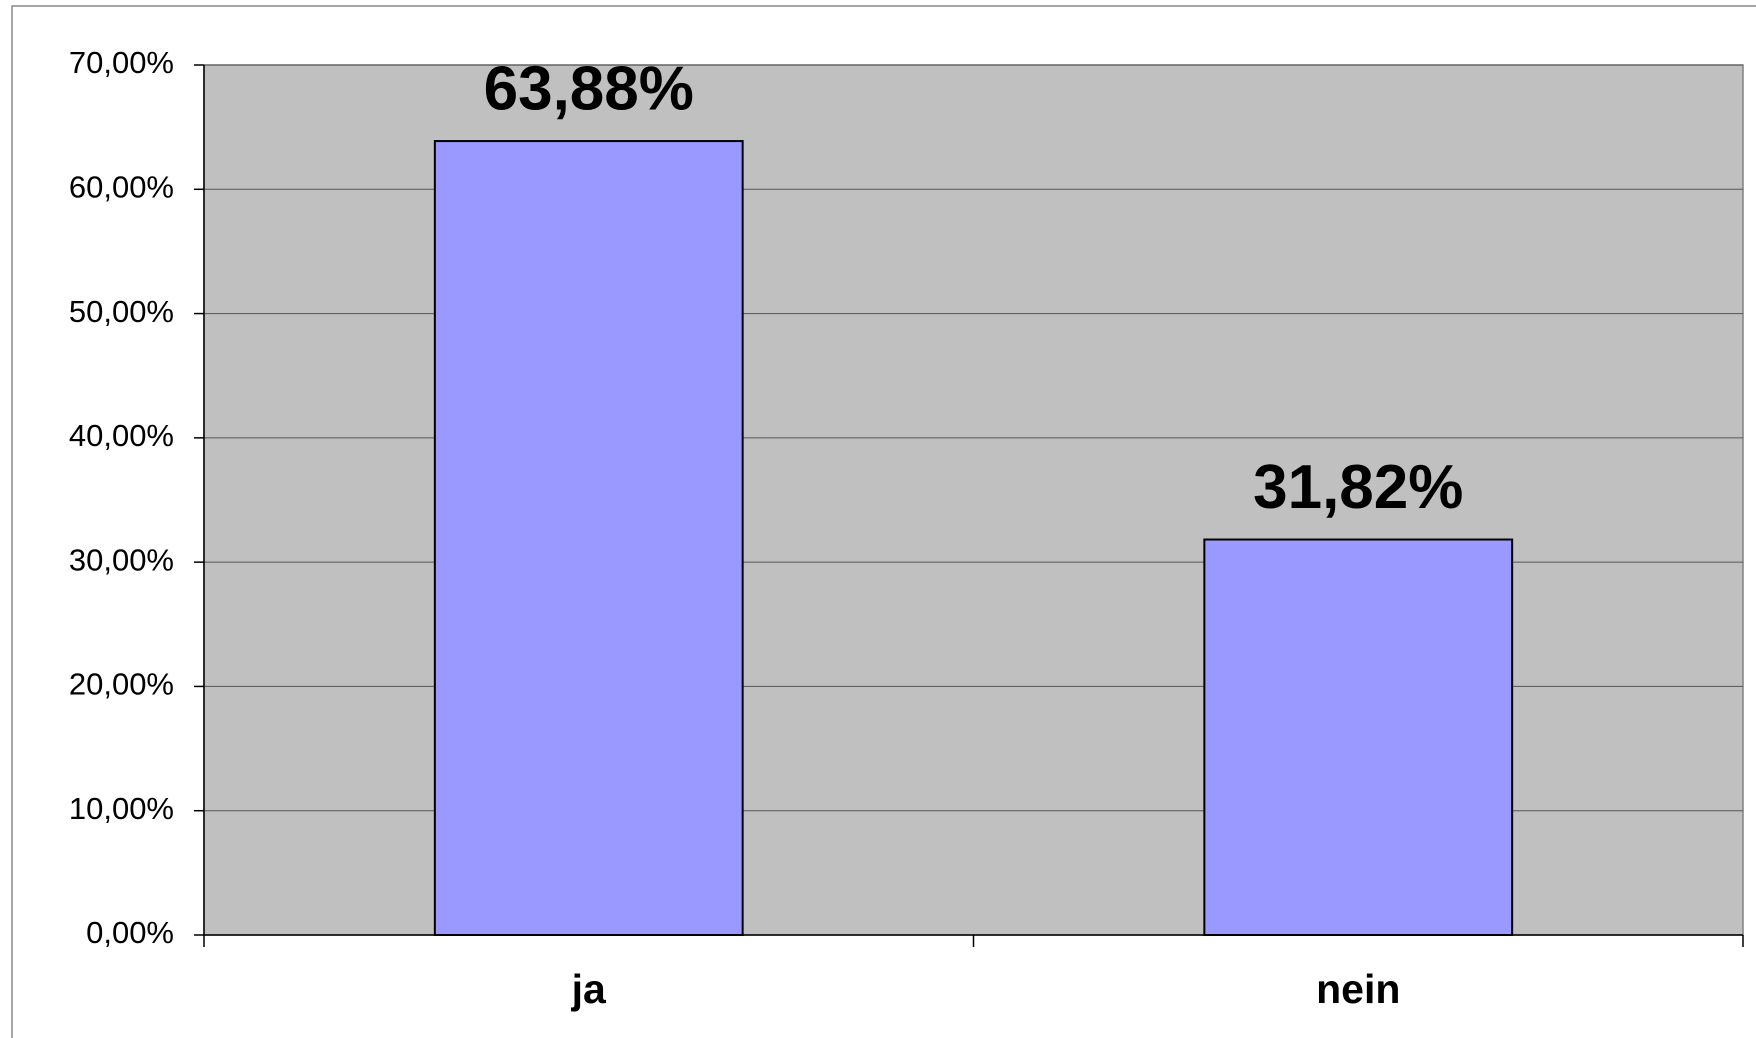 Image resolution: width=1756 pixels, height=1038 pixels. What do you see at coordinates (130, 932) in the screenshot?
I see `y-tick-label: 0,00%` at bounding box center [130, 932].